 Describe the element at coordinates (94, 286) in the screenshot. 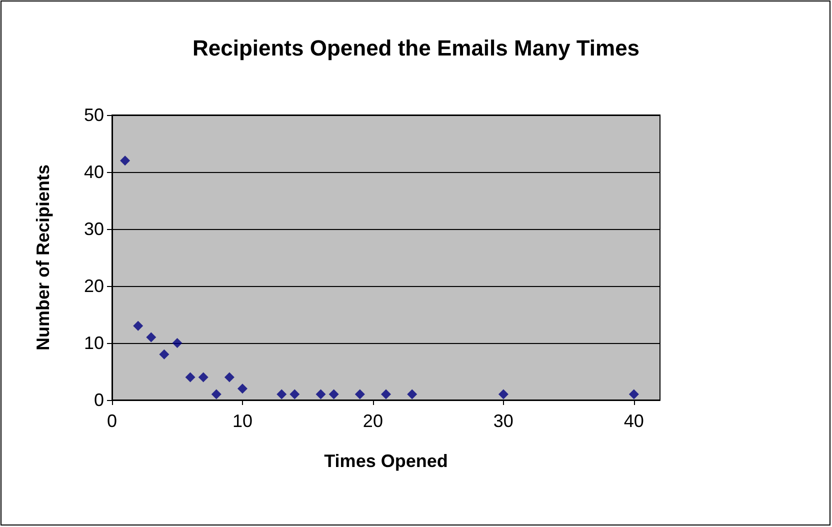

I see `y-tick-label: 20` at that location.